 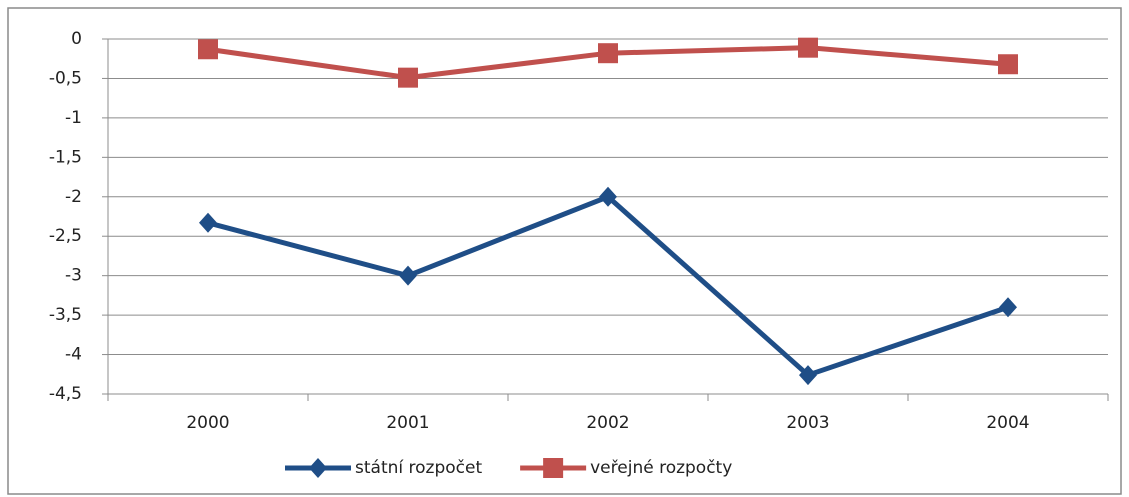 What do you see at coordinates (65, 157) in the screenshot?
I see `y-tick-label: -1,5` at bounding box center [65, 157].